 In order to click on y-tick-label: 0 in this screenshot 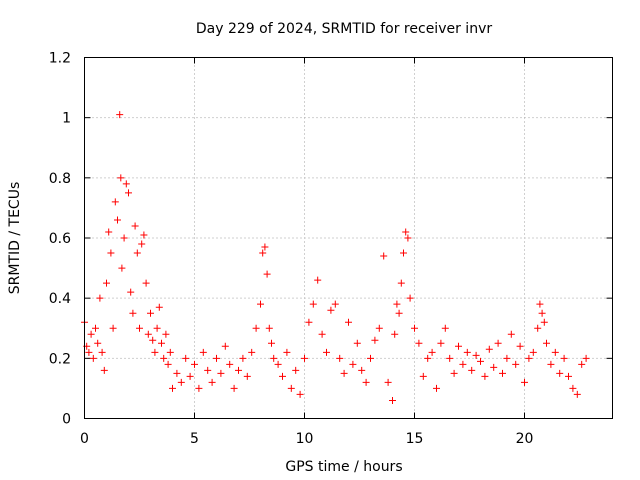, I will do `click(66, 420)`.